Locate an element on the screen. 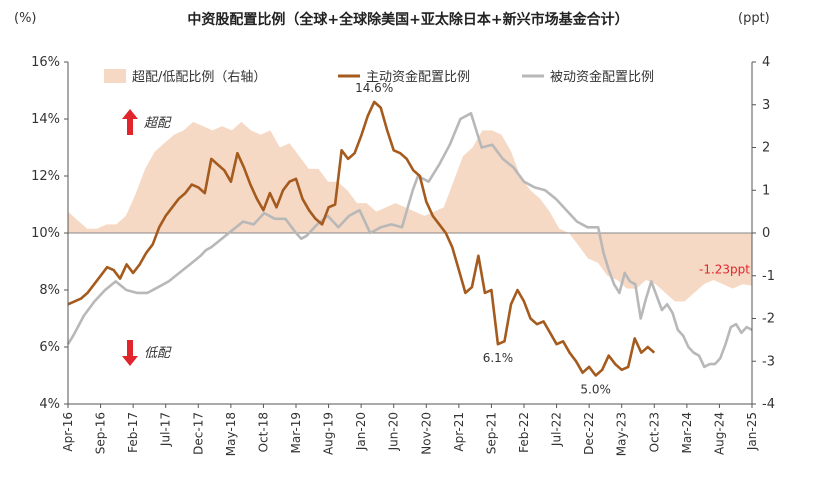  x-axis-tick-label: Jan-20 is located at coordinates (361, 431).